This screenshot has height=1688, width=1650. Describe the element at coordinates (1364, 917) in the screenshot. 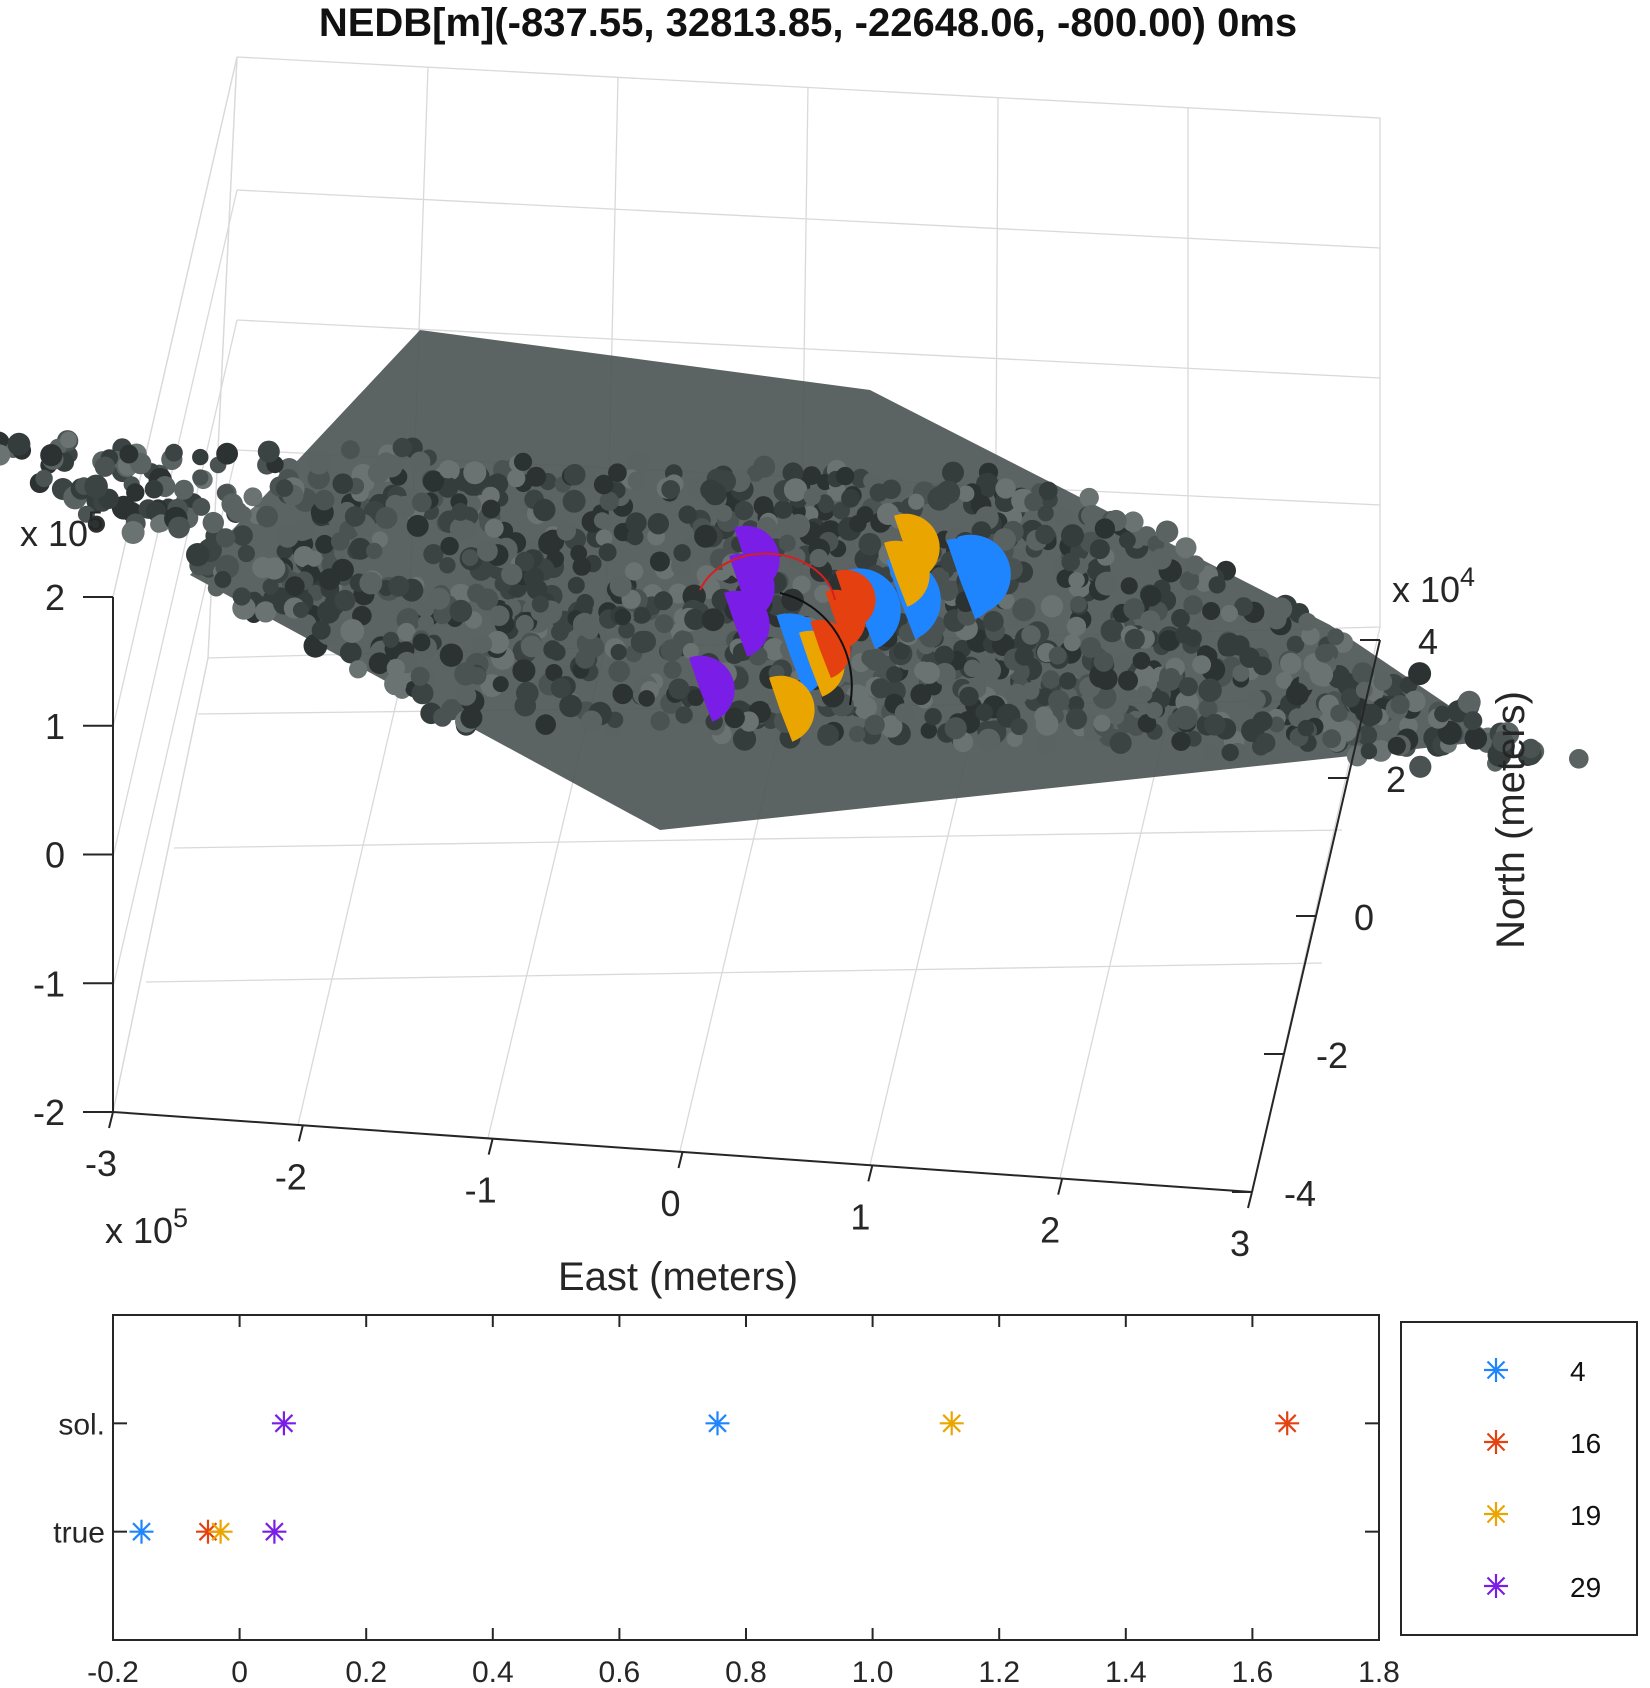

I see `y-tick-label: 0` at that location.